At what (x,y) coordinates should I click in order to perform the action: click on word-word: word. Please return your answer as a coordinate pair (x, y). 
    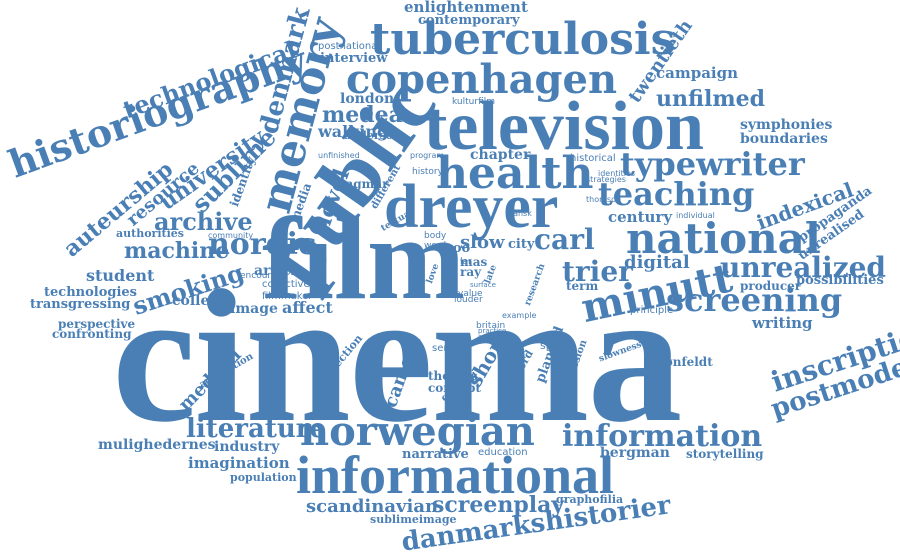
    Looking at the image, I should click on (435, 246).